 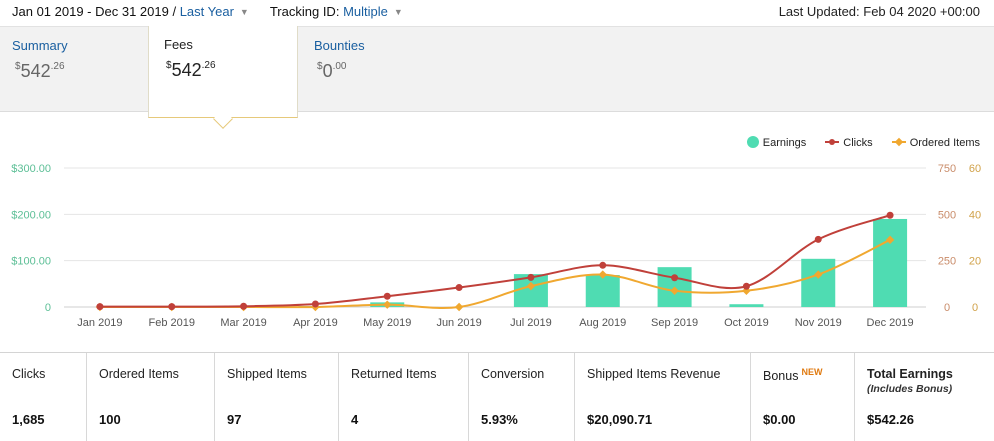 I want to click on y-left-tick-label: 0, so click(x=48, y=308).